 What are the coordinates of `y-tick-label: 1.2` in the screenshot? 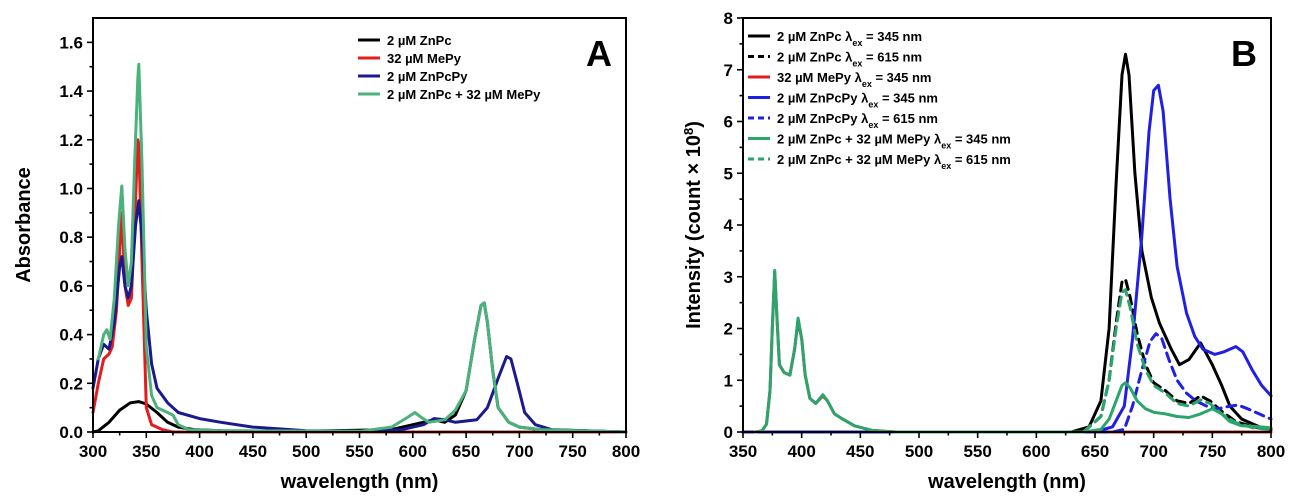 It's located at (71, 140).